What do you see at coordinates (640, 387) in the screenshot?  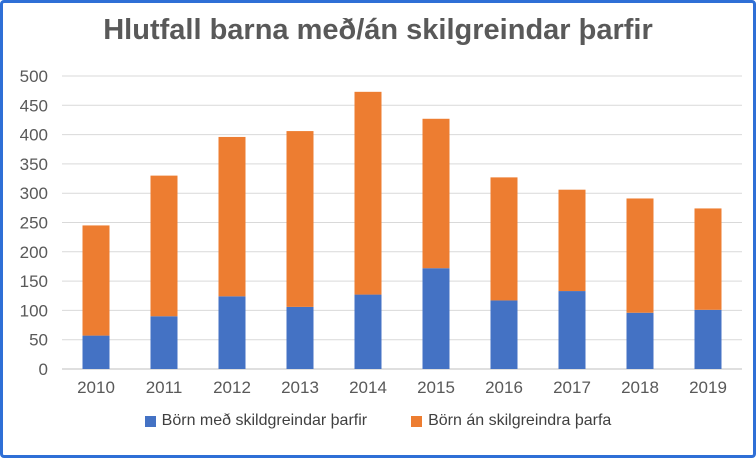 I see `x-tick-label-2018: 2018` at bounding box center [640, 387].